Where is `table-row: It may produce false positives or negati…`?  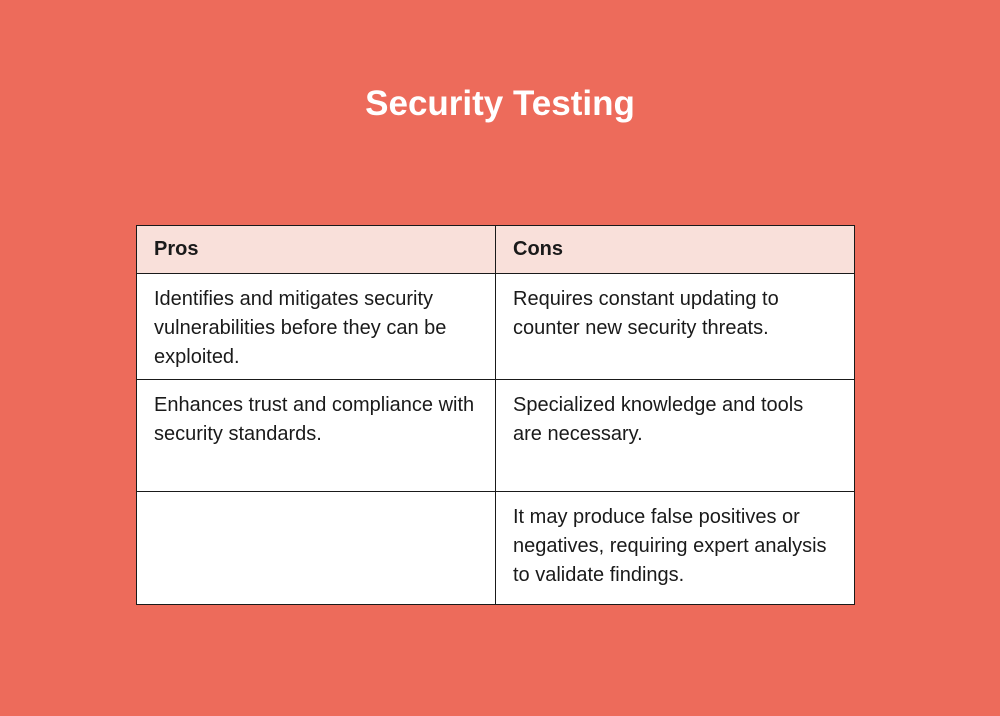 table-row: It may produce false positives or negati… is located at coordinates (495, 548).